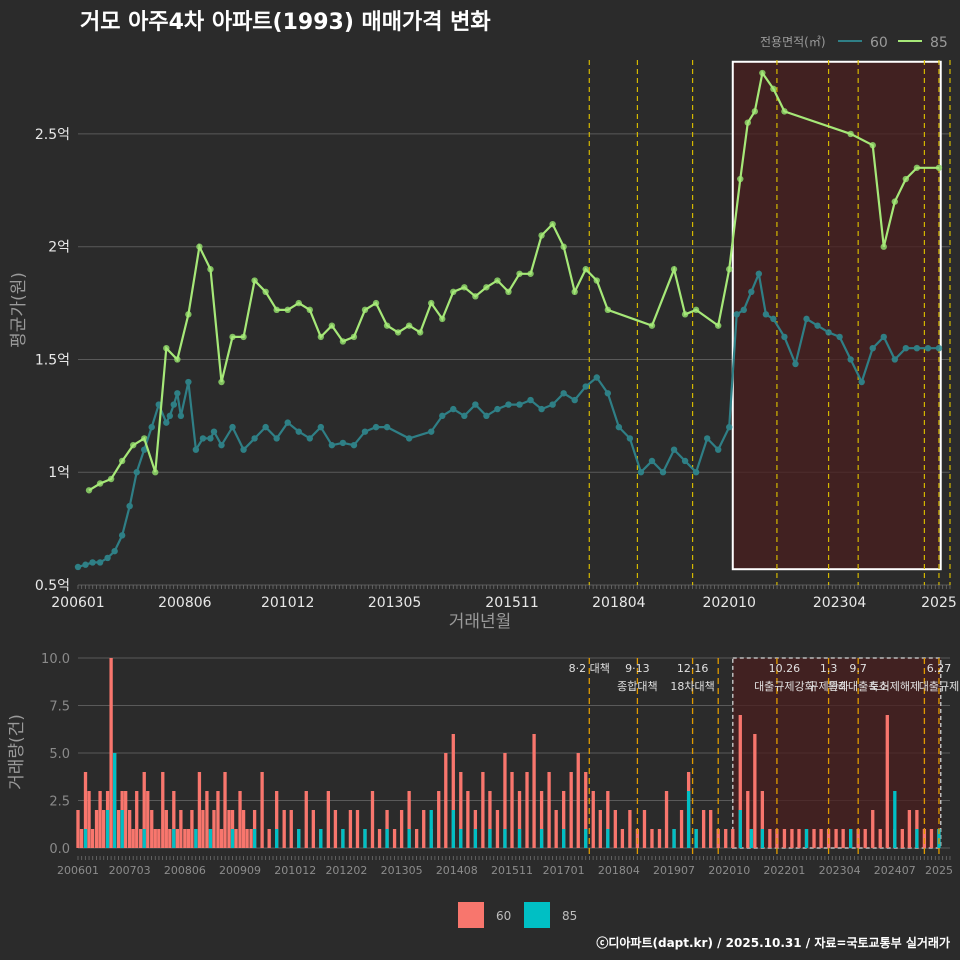  Describe the element at coordinates (52, 360) in the screenshot. I see `price-y-tick-labels: 0.5억 1억 1.5억 2억 2.5억` at that location.